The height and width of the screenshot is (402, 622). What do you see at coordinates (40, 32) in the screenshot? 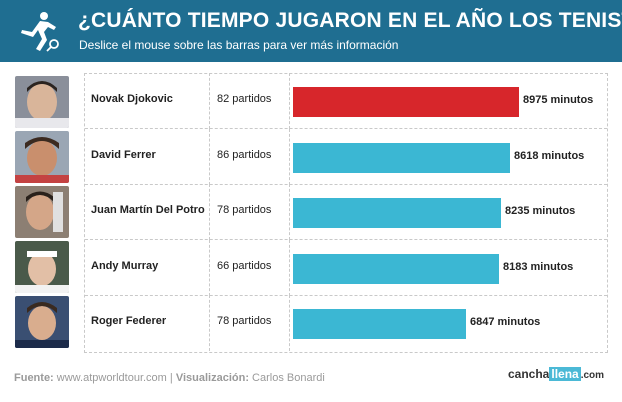
I see `tennis-player-icon` at bounding box center [40, 32].